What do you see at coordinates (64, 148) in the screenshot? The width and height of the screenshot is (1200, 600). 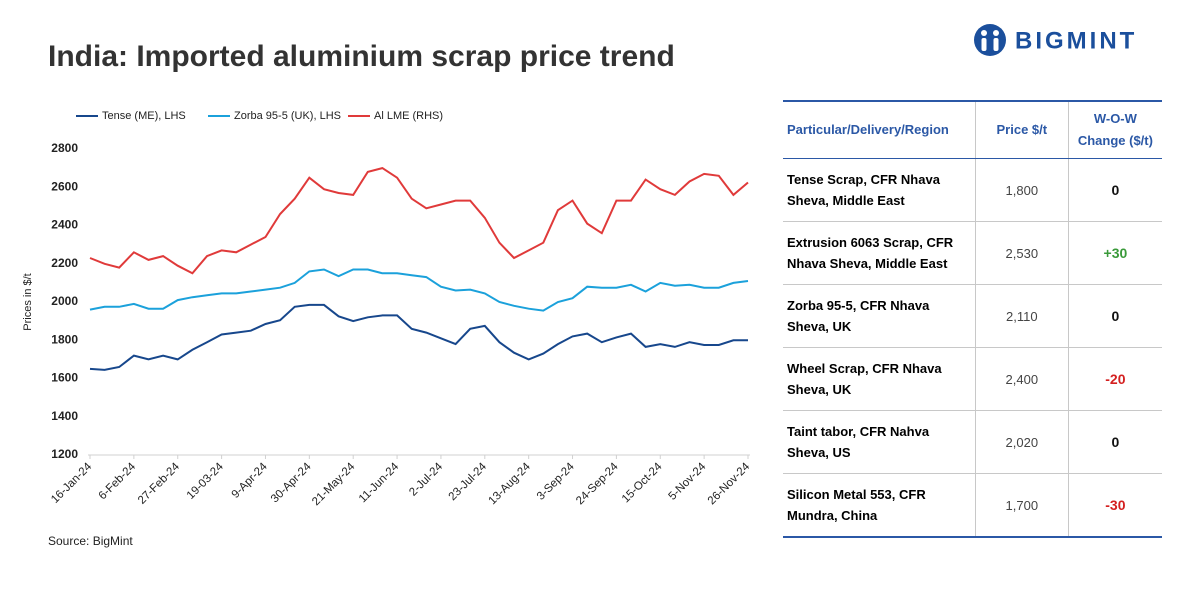 I see `y-tick-label: 2800` at bounding box center [64, 148].